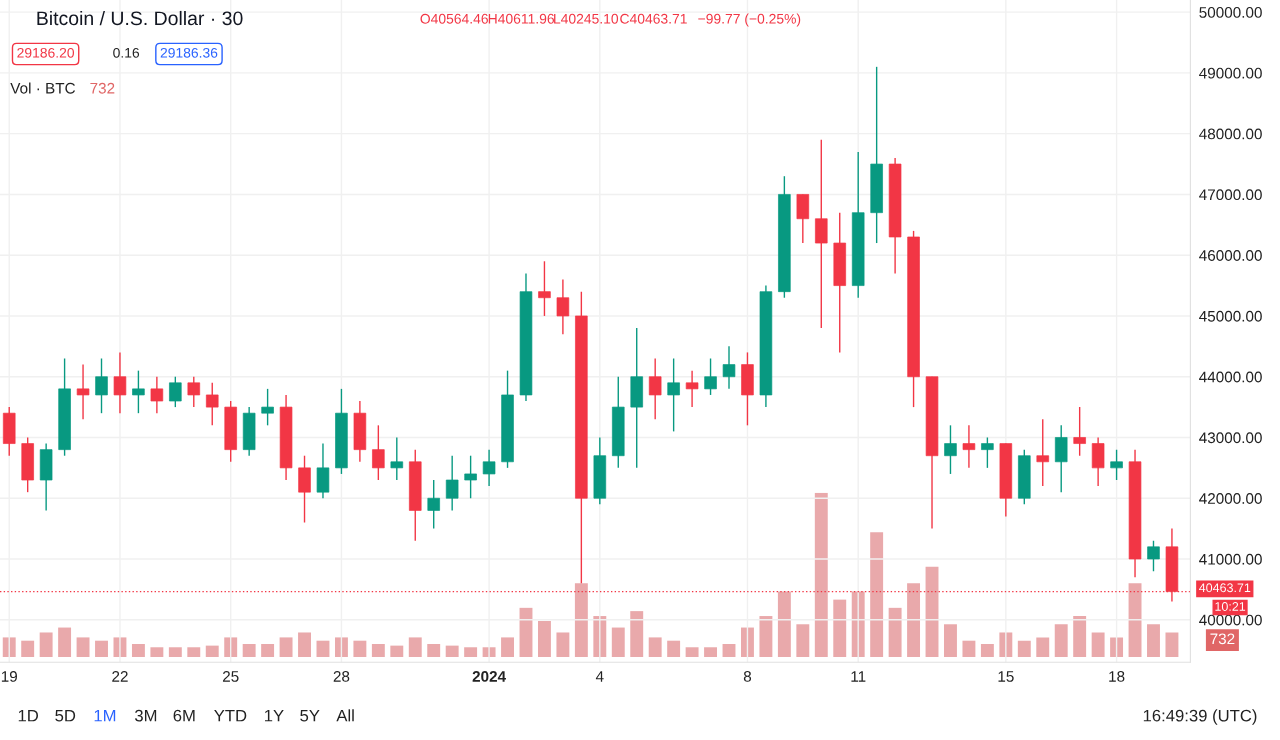 The width and height of the screenshot is (1280, 740). Describe the element at coordinates (1230, 620) in the screenshot. I see `y-tick-label: 40000.00` at that location.